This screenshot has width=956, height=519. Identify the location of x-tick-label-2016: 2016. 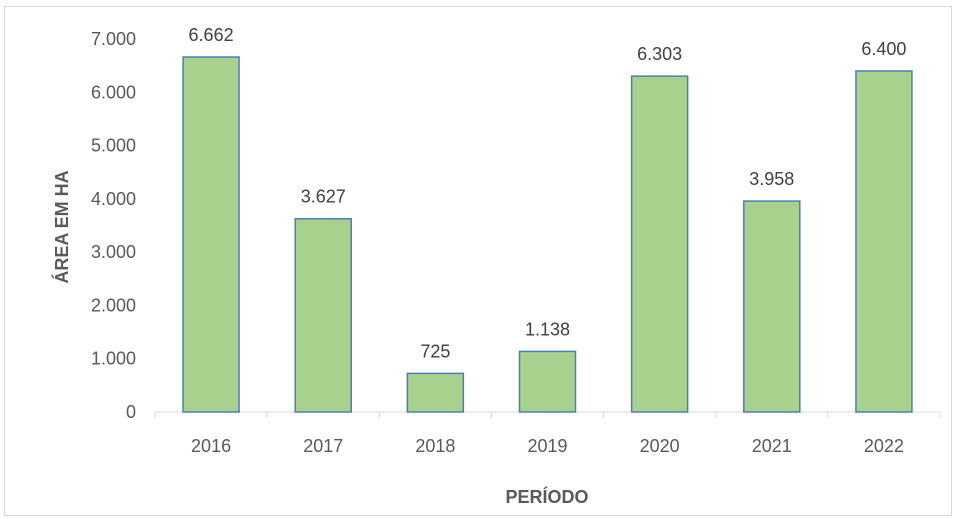
(211, 446).